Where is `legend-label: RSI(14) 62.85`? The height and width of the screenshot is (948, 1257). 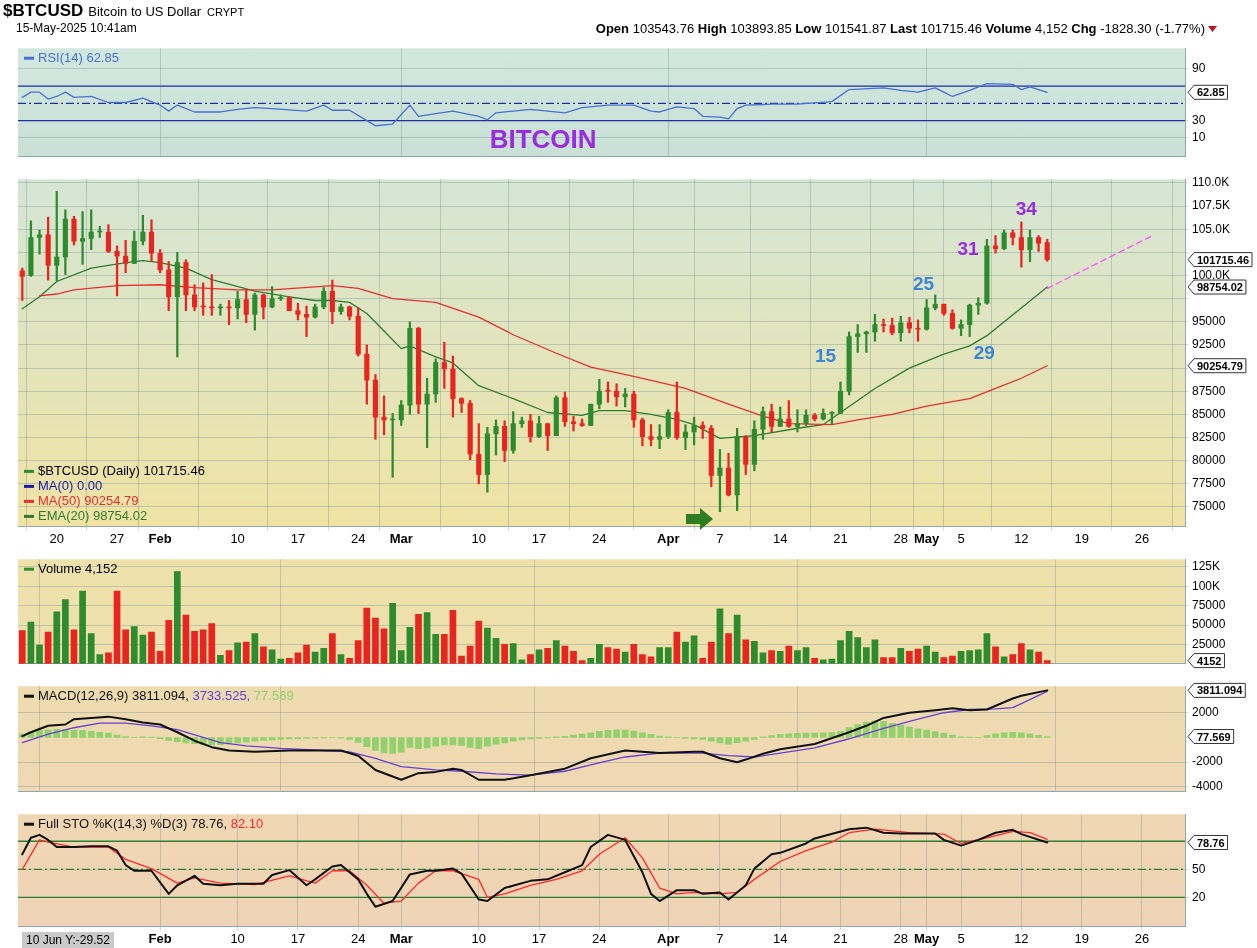 legend-label: RSI(14) 62.85 is located at coordinates (78, 57).